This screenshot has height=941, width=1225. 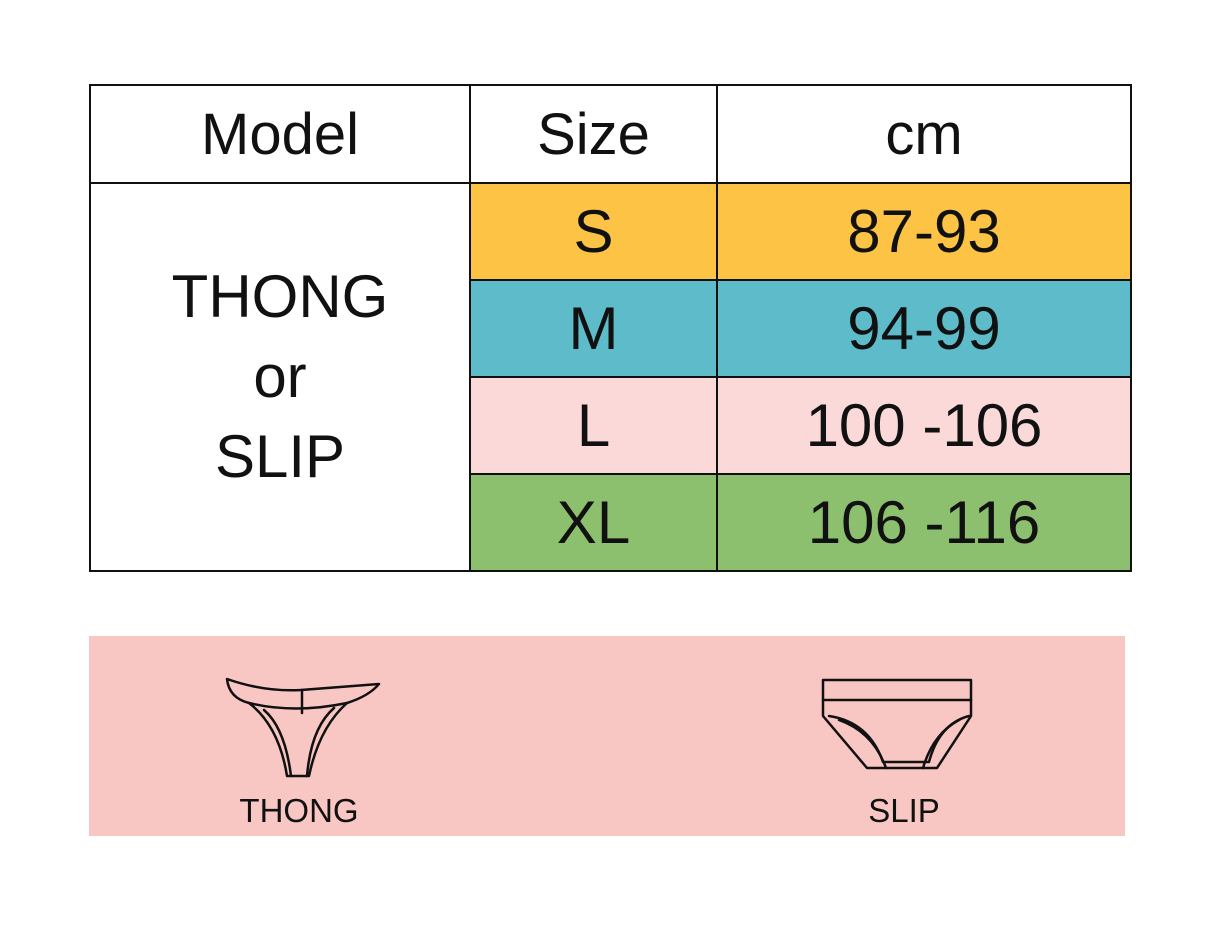 What do you see at coordinates (924, 134) in the screenshot?
I see `header-cm: cm` at bounding box center [924, 134].